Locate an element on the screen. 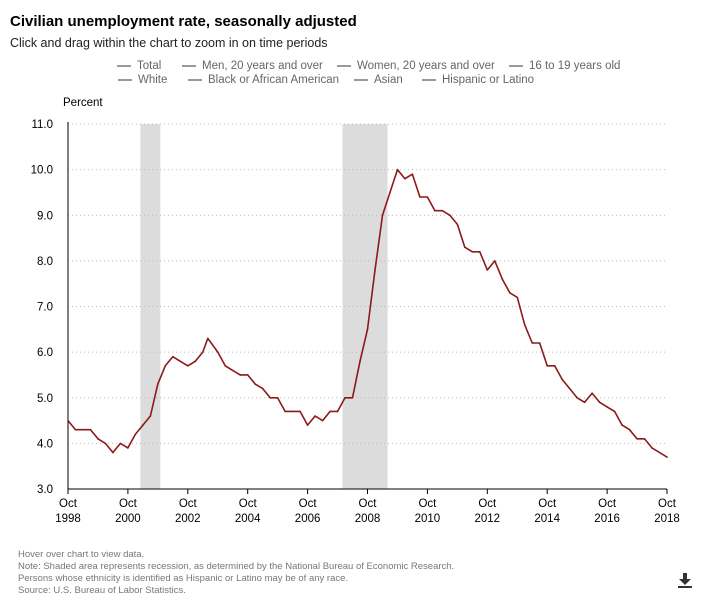  legend-item-teens: 16 to 19 years old is located at coordinates (564, 66).